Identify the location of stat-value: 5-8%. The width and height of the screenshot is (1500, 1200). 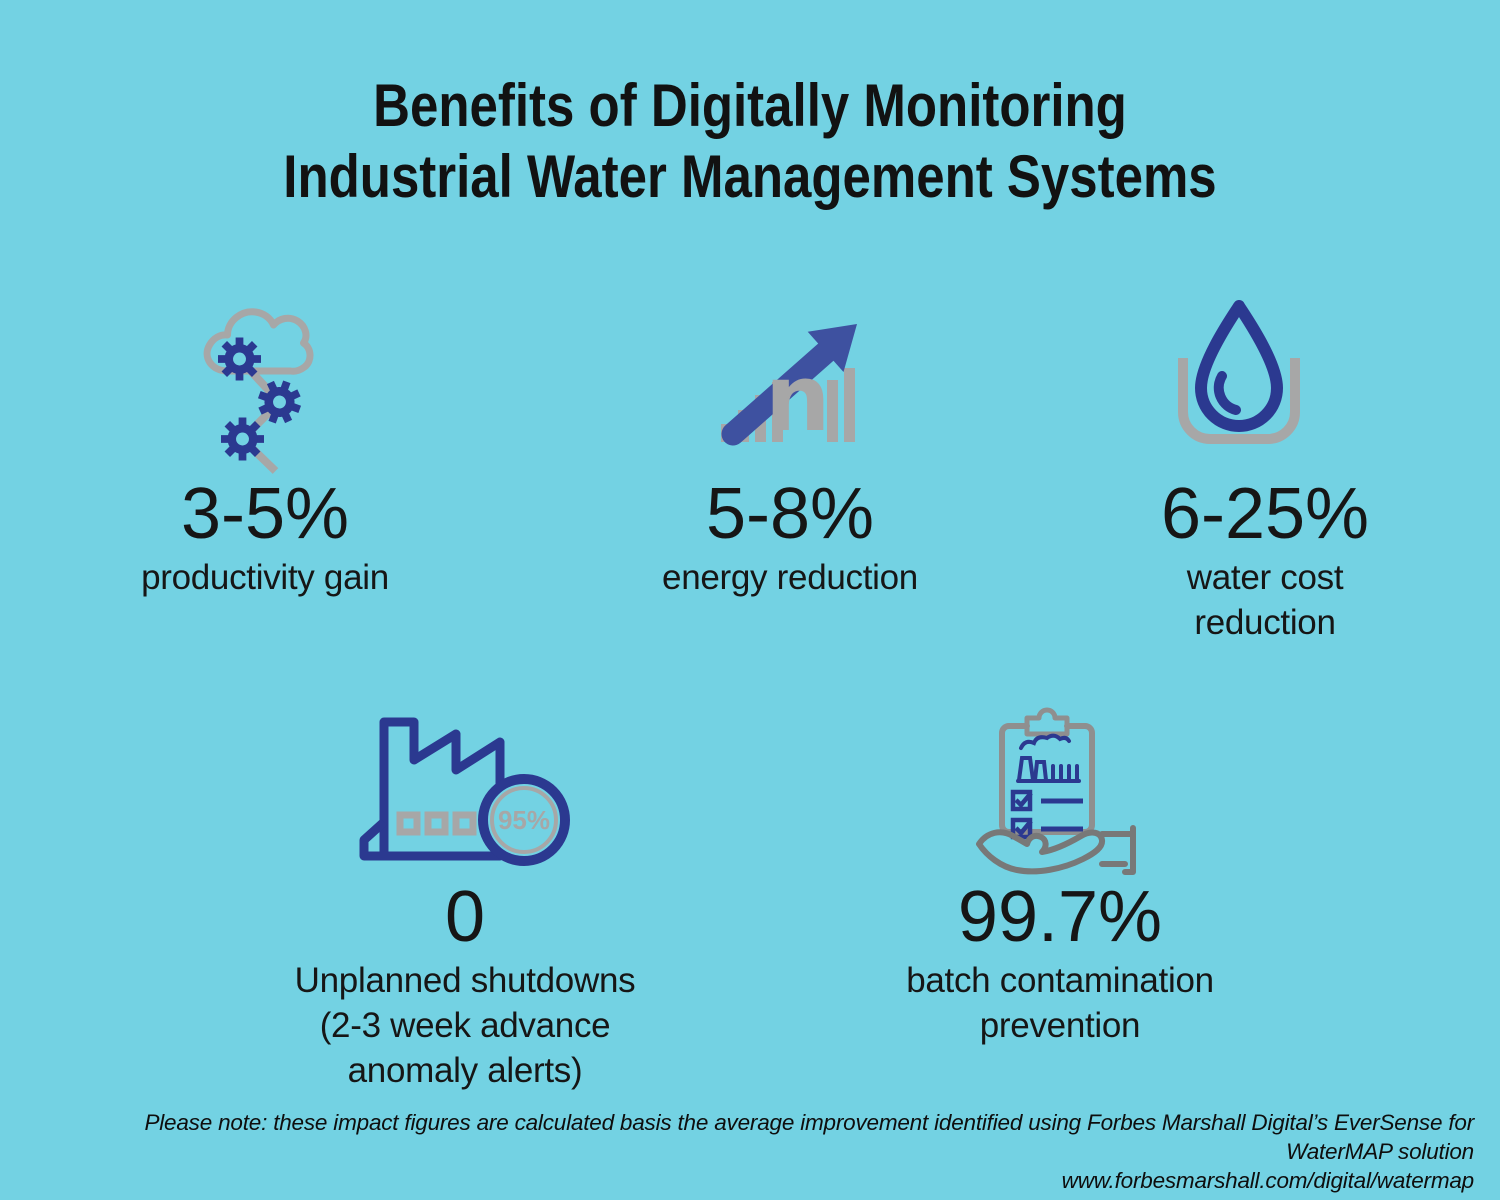
(790, 514).